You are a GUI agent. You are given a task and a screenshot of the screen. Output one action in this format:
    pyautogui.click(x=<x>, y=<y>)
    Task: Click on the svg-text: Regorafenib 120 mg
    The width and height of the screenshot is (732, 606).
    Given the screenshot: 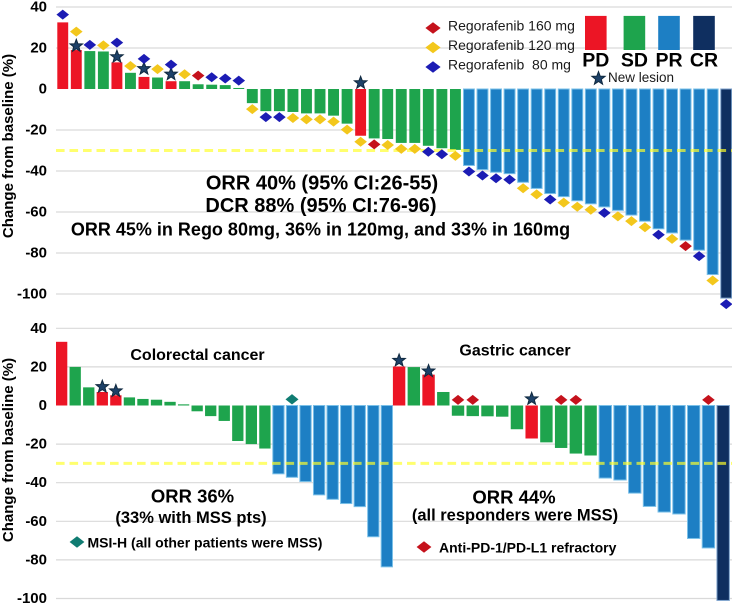 What is the action you would take?
    pyautogui.click(x=511, y=45)
    